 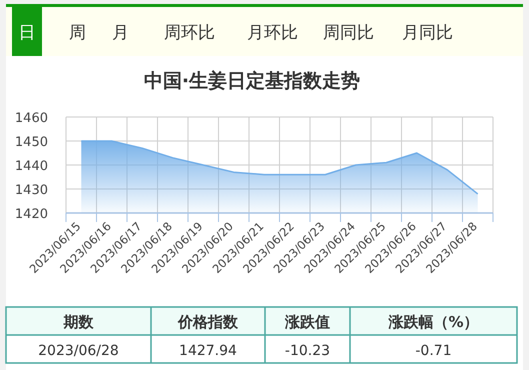 What do you see at coordinates (31, 214) in the screenshot?
I see `y-tick-label: 1420` at bounding box center [31, 214].